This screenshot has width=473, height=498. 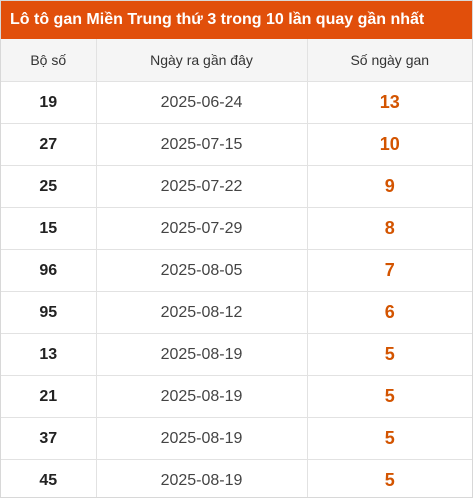 What do you see at coordinates (202, 144) in the screenshot?
I see `last-seen-date: 2025-07-15` at bounding box center [202, 144].